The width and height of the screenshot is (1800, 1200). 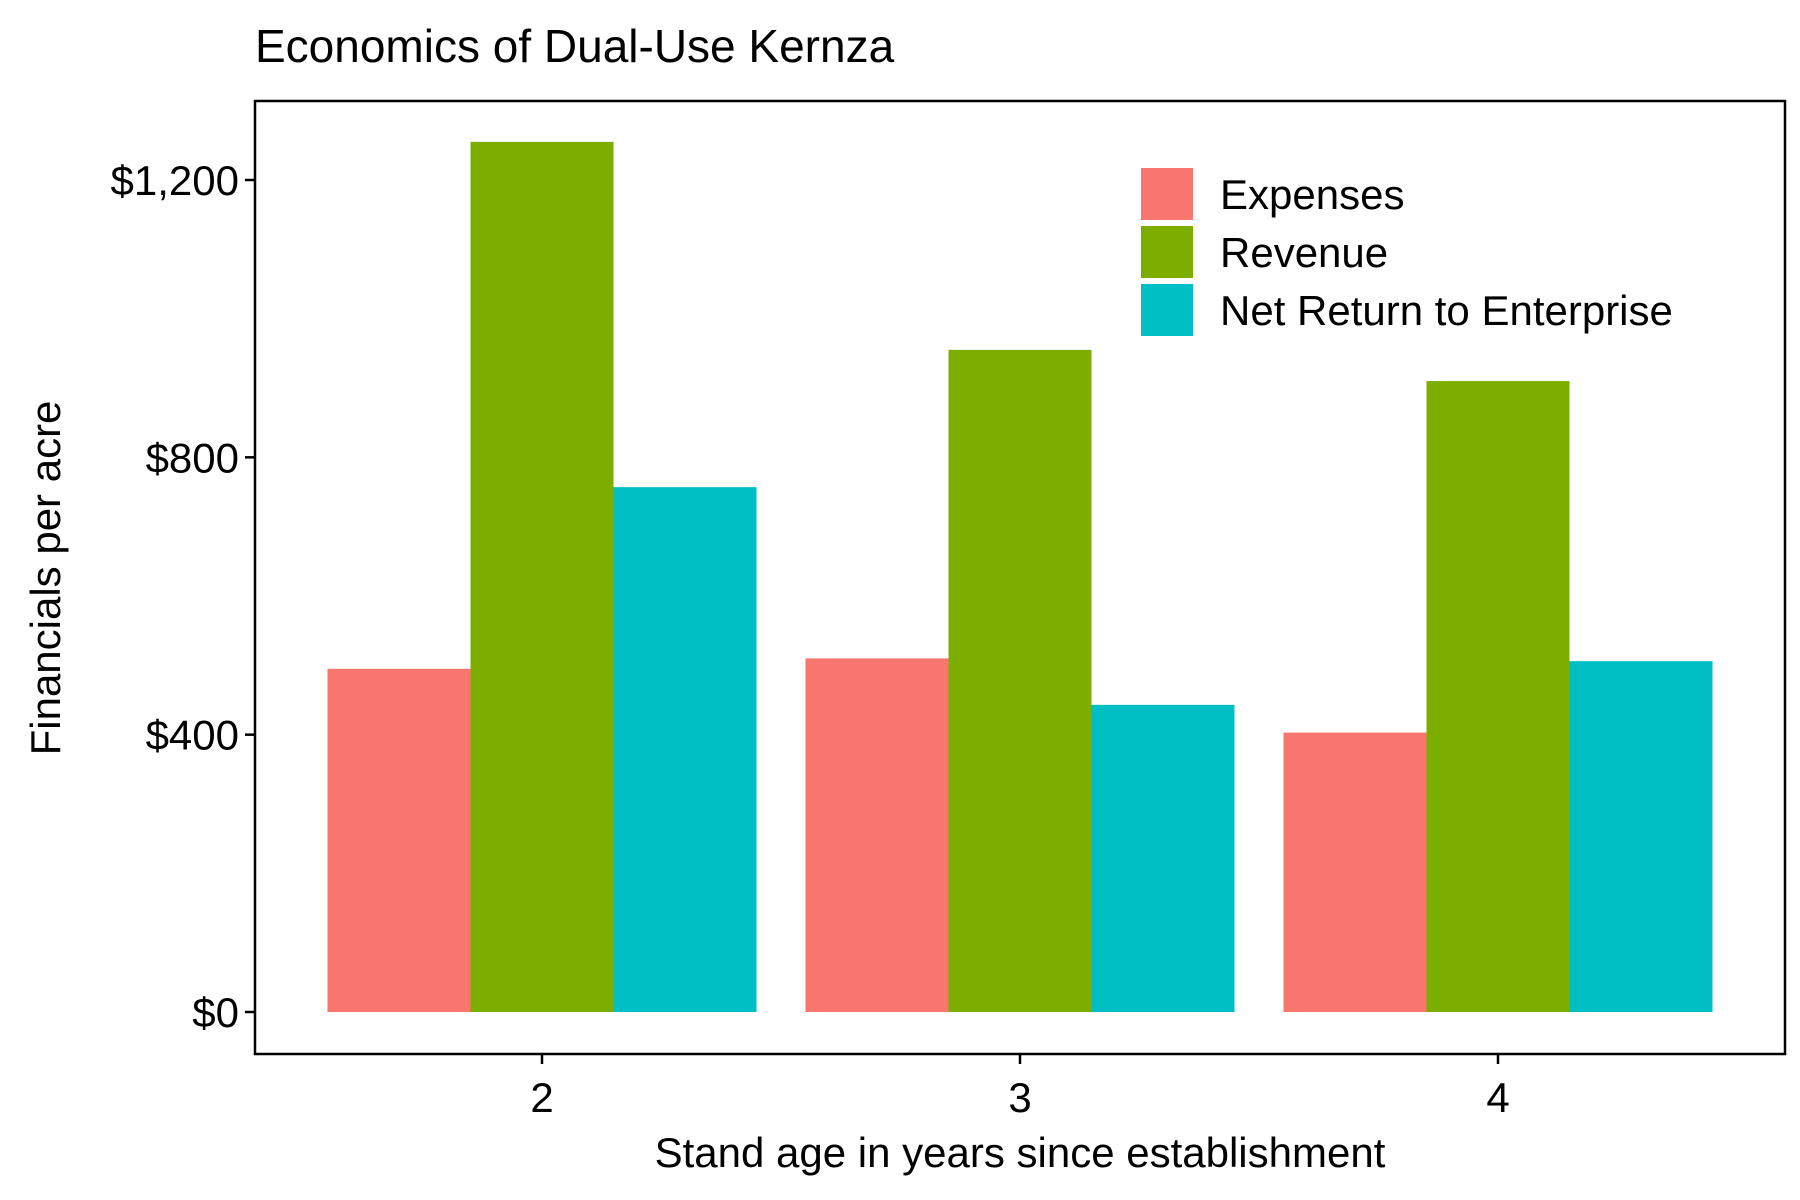 I want to click on y-tick-label: $400, so click(x=192, y=735).